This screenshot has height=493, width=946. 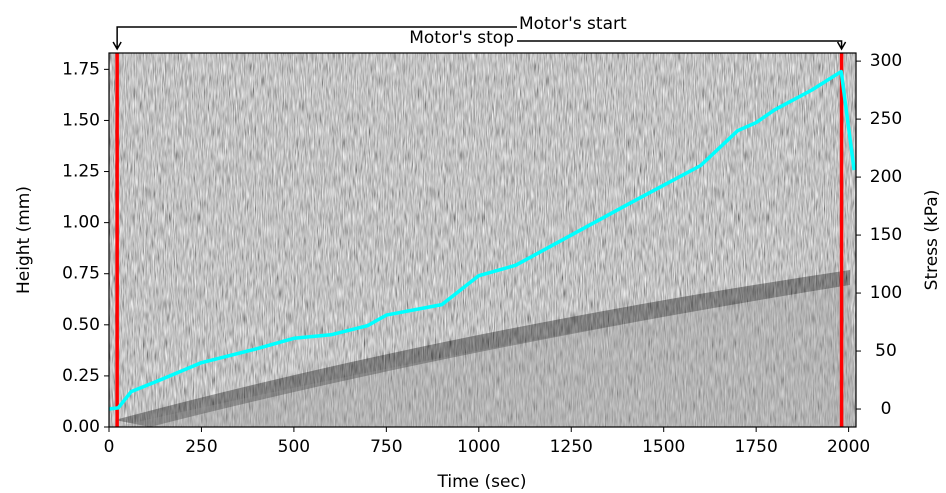 What do you see at coordinates (848, 447) in the screenshot?
I see `x-tick-label: 2000` at bounding box center [848, 447].